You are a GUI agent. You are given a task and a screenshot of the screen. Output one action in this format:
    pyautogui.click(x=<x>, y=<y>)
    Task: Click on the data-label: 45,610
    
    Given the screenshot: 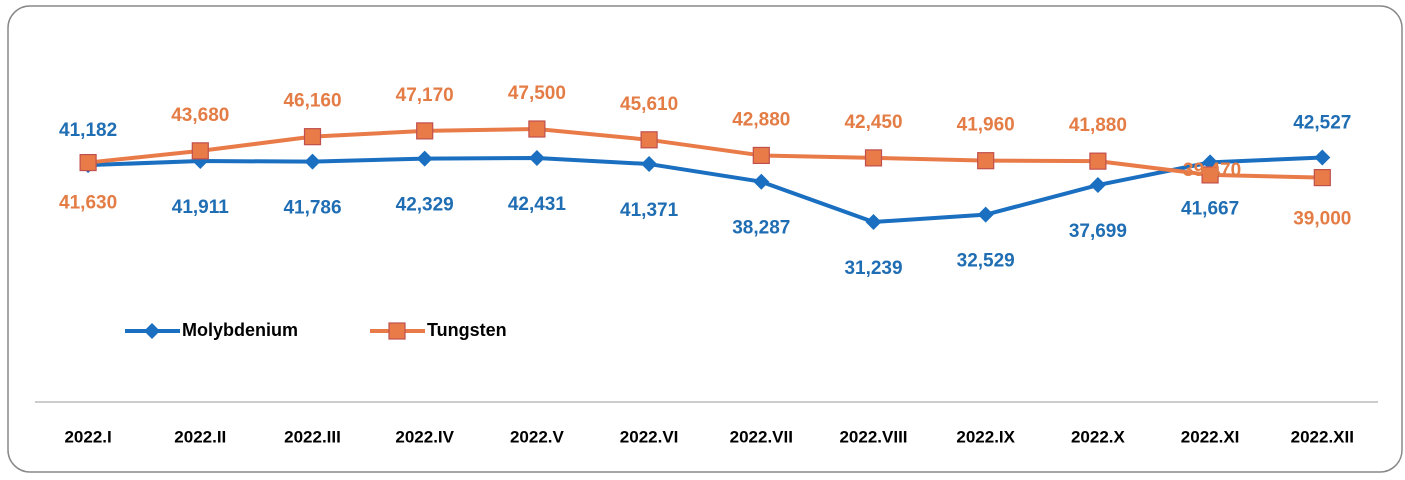 What is the action you would take?
    pyautogui.click(x=649, y=104)
    